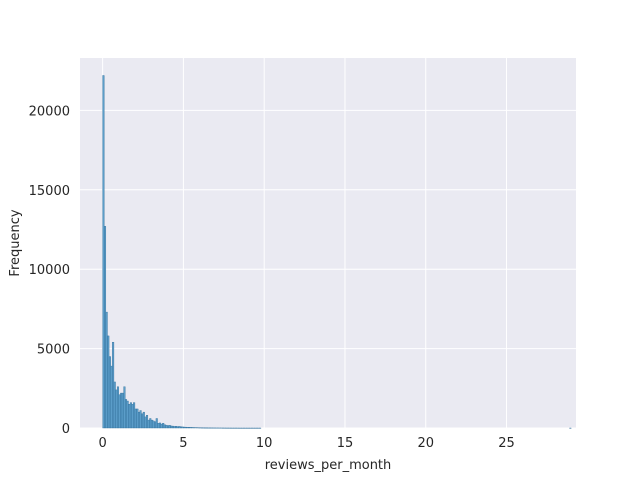 This screenshot has width=640, height=480. What do you see at coordinates (49, 111) in the screenshot?
I see `y-tick-label: 20000` at bounding box center [49, 111].